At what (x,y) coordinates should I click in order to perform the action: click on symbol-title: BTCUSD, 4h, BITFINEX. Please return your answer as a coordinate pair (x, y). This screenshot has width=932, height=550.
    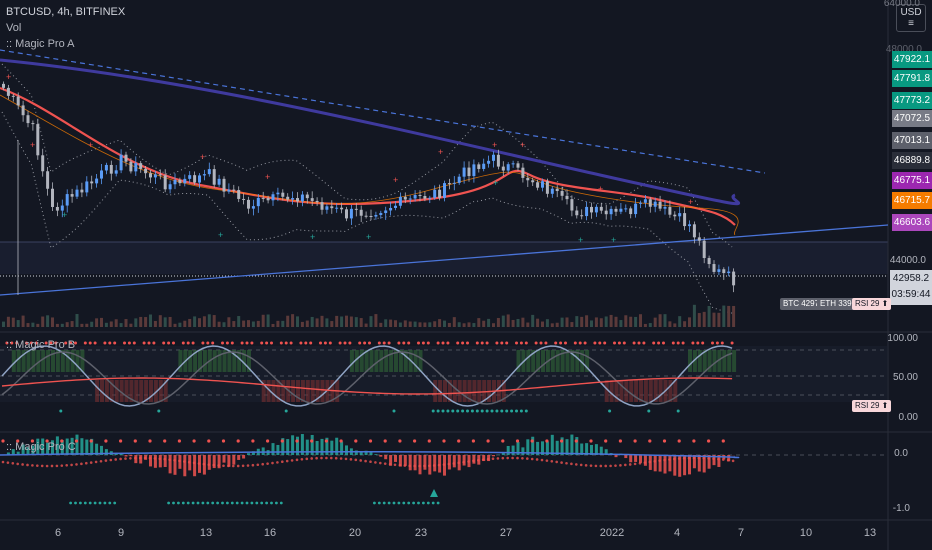
    Looking at the image, I should click on (66, 12).